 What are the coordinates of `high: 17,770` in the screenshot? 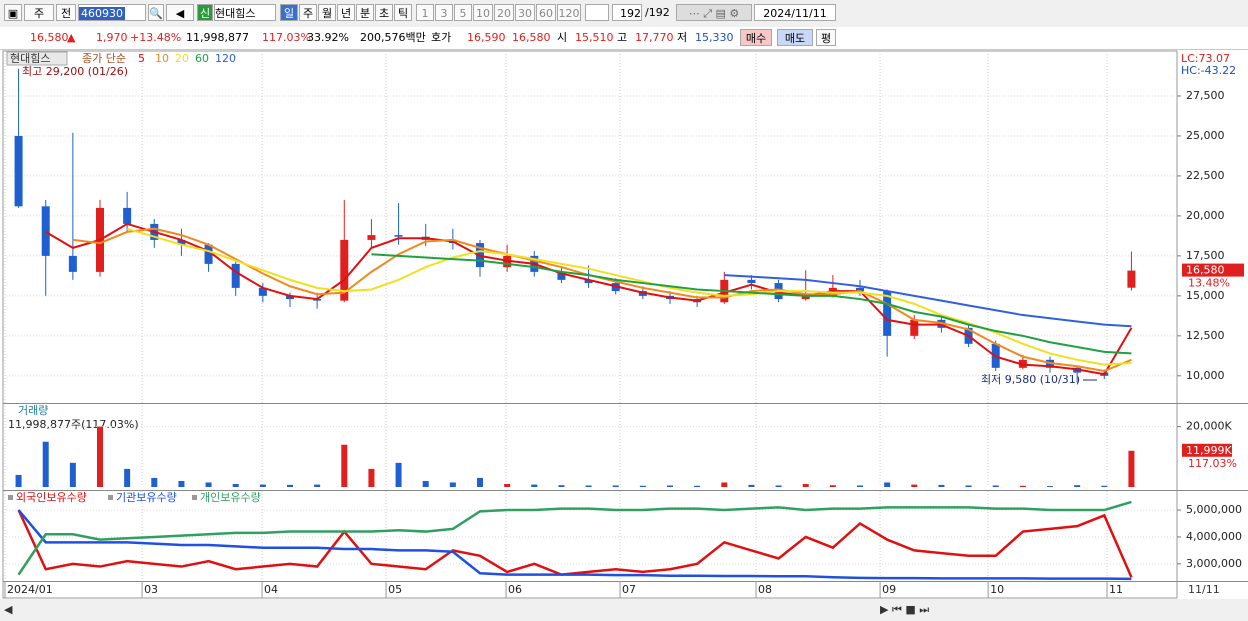 It's located at (654, 37).